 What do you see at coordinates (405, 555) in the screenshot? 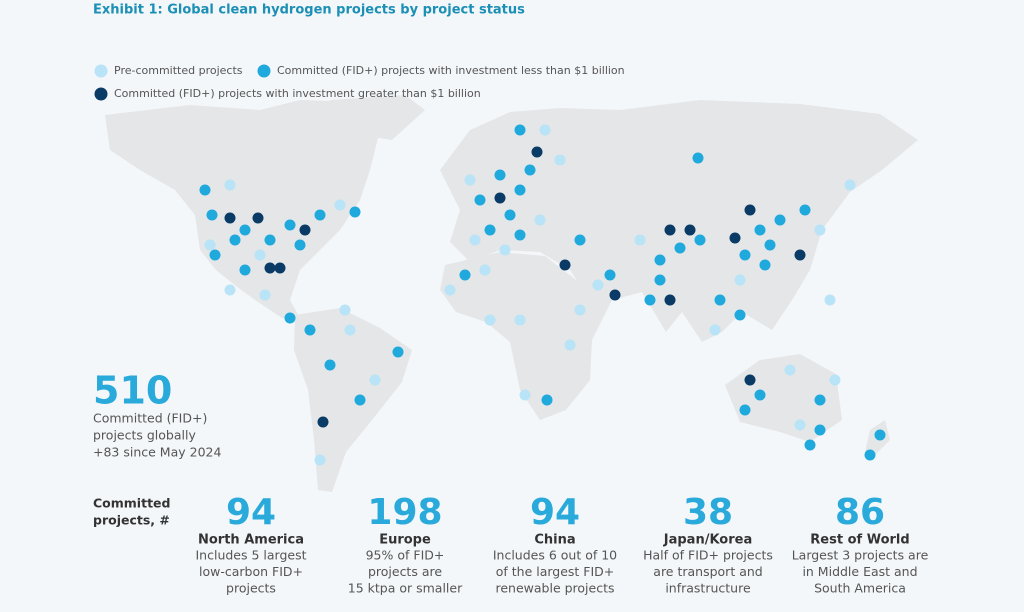
I see `region-description: 95% of FID+` at bounding box center [405, 555].